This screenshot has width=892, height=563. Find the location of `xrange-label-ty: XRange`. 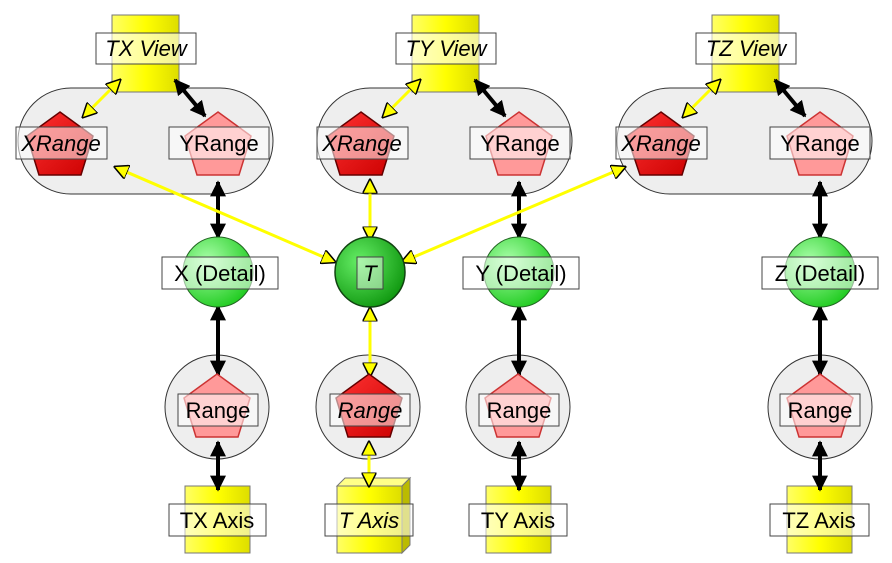

xrange-label-ty: XRange is located at coordinates (362, 143).